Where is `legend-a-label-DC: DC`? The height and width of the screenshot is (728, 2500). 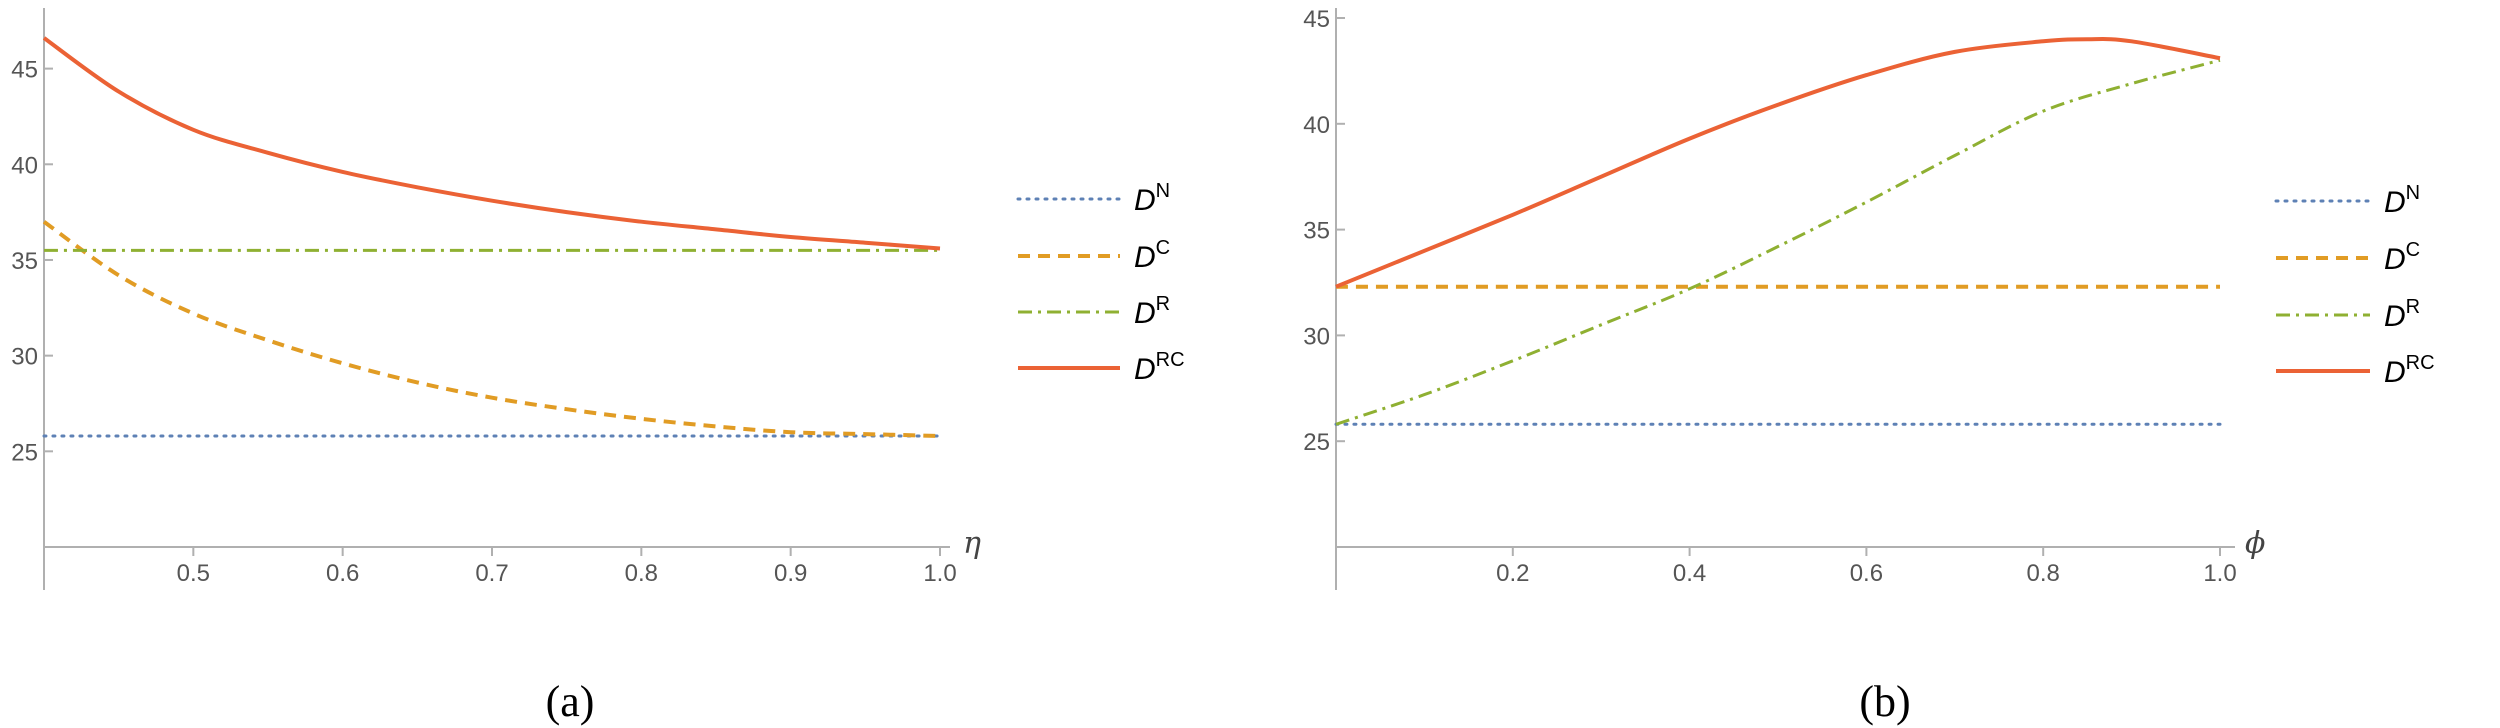 legend-a-label-DC: DC is located at coordinates (1152, 255).